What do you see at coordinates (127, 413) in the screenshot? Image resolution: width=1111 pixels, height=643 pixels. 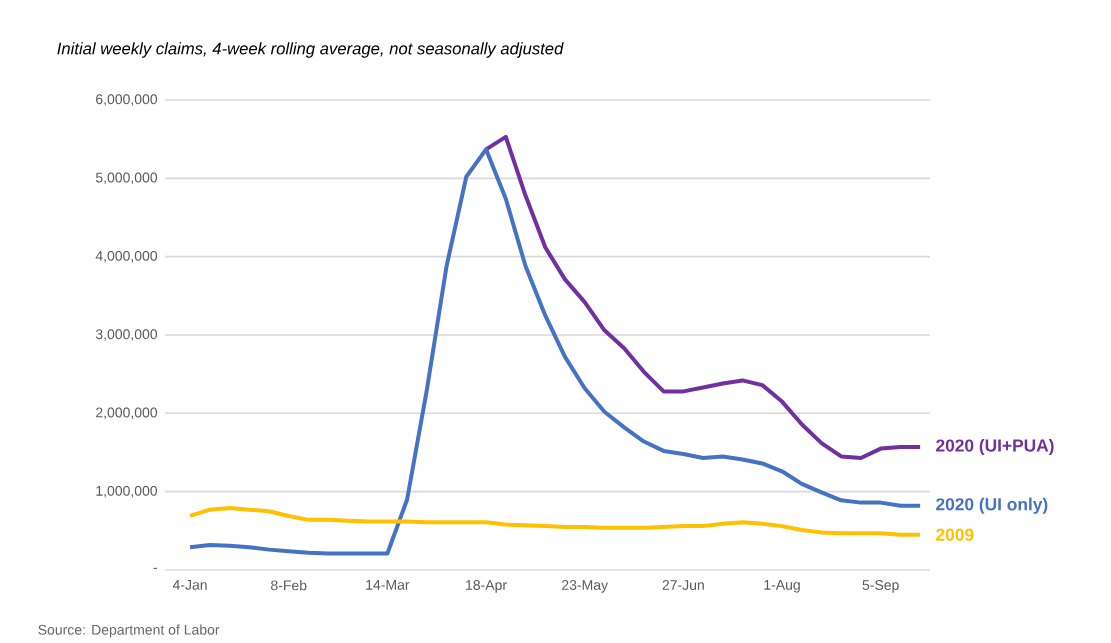 I see `y-tick-label: 2,000,000` at bounding box center [127, 413].